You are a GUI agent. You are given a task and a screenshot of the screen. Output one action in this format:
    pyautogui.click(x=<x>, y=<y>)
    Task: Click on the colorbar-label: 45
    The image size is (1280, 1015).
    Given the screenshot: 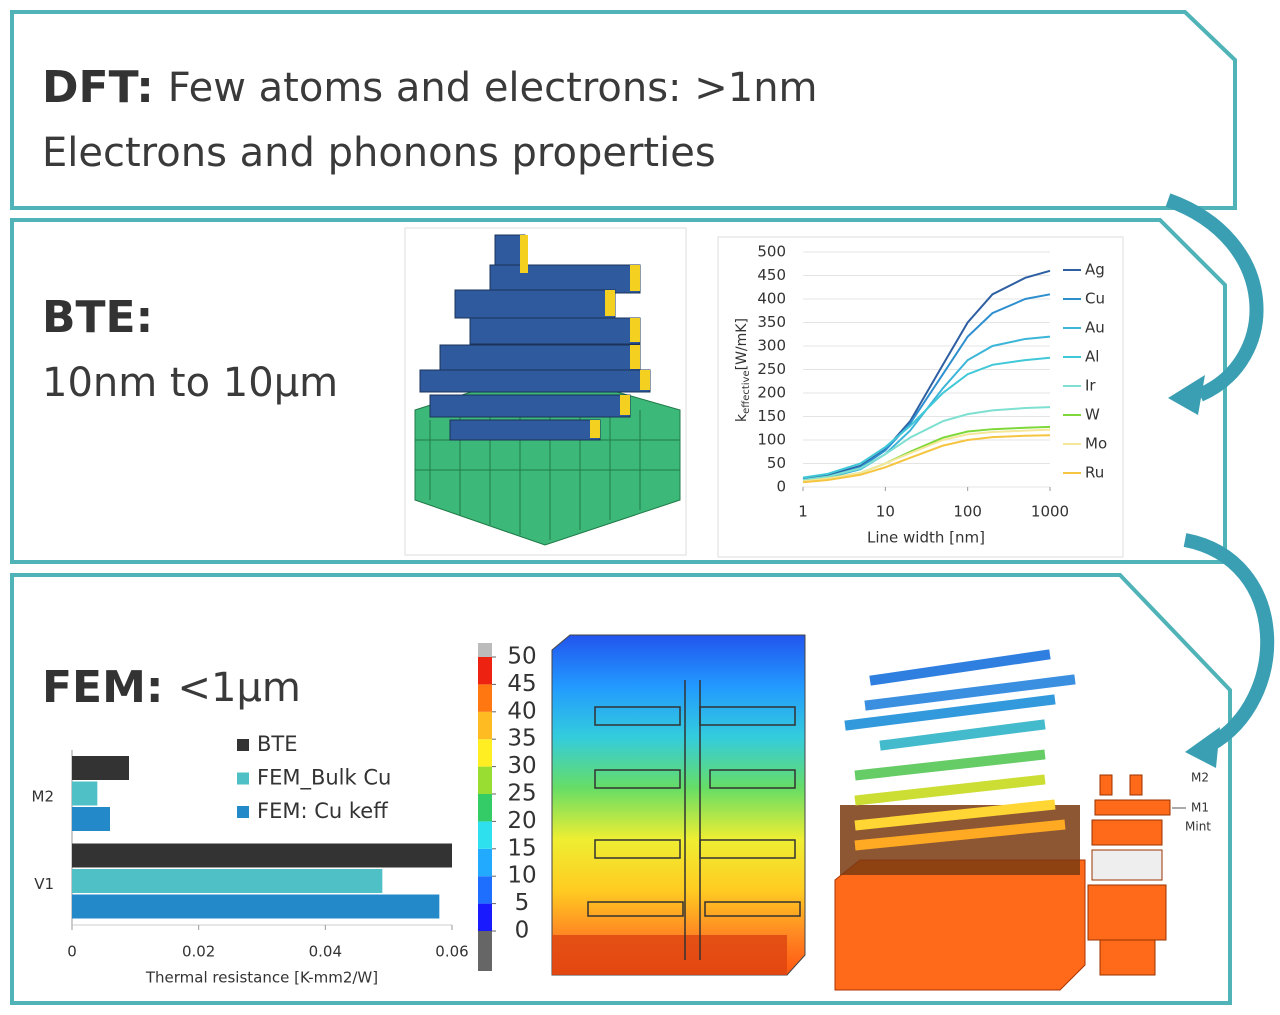 What is the action you would take?
    pyautogui.click(x=521, y=684)
    